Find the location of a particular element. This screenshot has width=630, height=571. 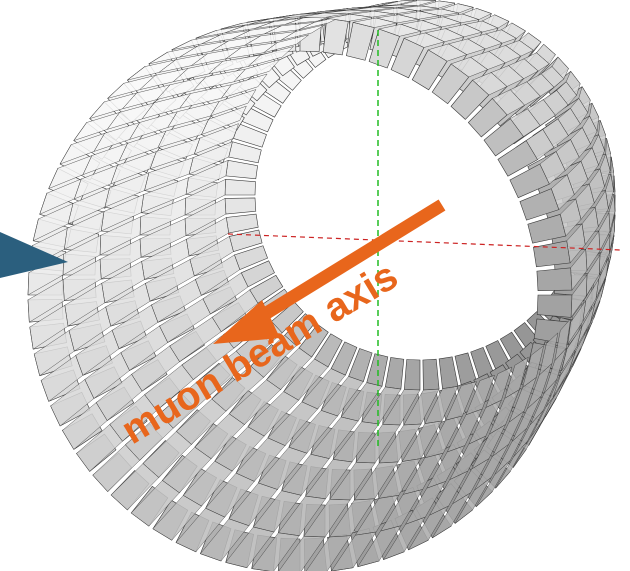

beam-arrow is located at coordinates (329, 271).